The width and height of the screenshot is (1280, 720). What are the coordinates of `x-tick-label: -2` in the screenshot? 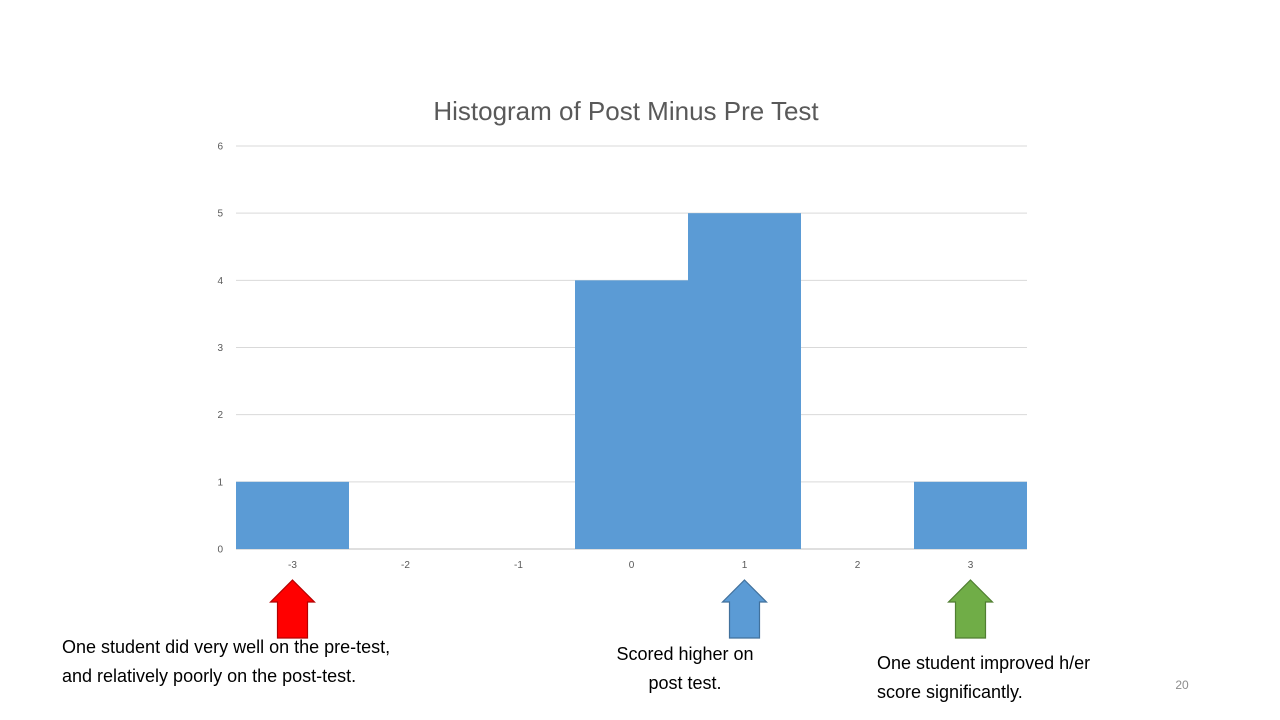 It's located at (405, 565).